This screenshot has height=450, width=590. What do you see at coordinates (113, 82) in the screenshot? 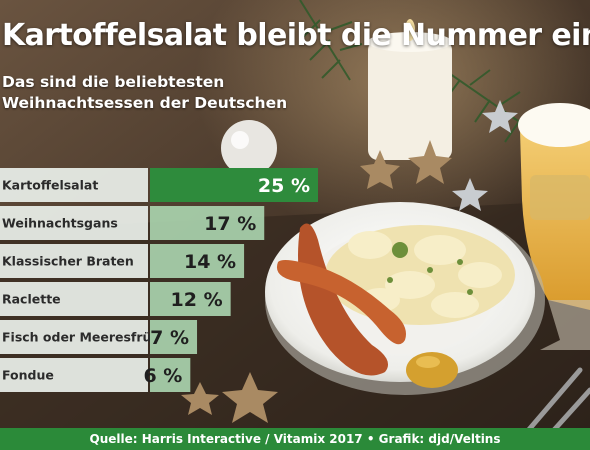
I see `subtitle-line: Das sind die beliebtesten` at bounding box center [113, 82].